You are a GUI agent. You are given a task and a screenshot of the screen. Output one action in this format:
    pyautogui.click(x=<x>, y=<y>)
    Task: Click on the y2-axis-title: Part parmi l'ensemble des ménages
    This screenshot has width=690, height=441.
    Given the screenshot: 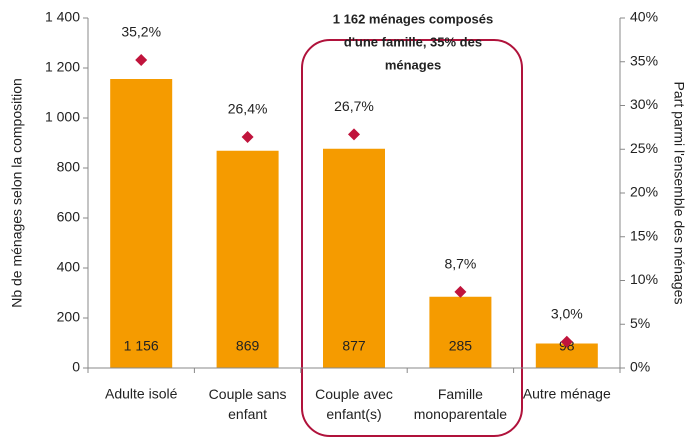 What is the action you would take?
    pyautogui.click(x=679, y=193)
    